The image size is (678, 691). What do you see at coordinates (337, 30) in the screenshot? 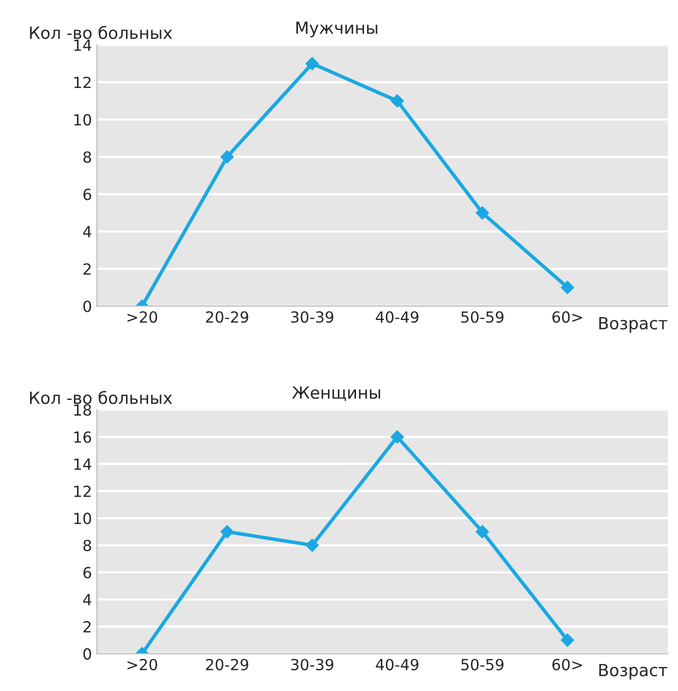
I see `chart-title: Мужчины` at bounding box center [337, 30].